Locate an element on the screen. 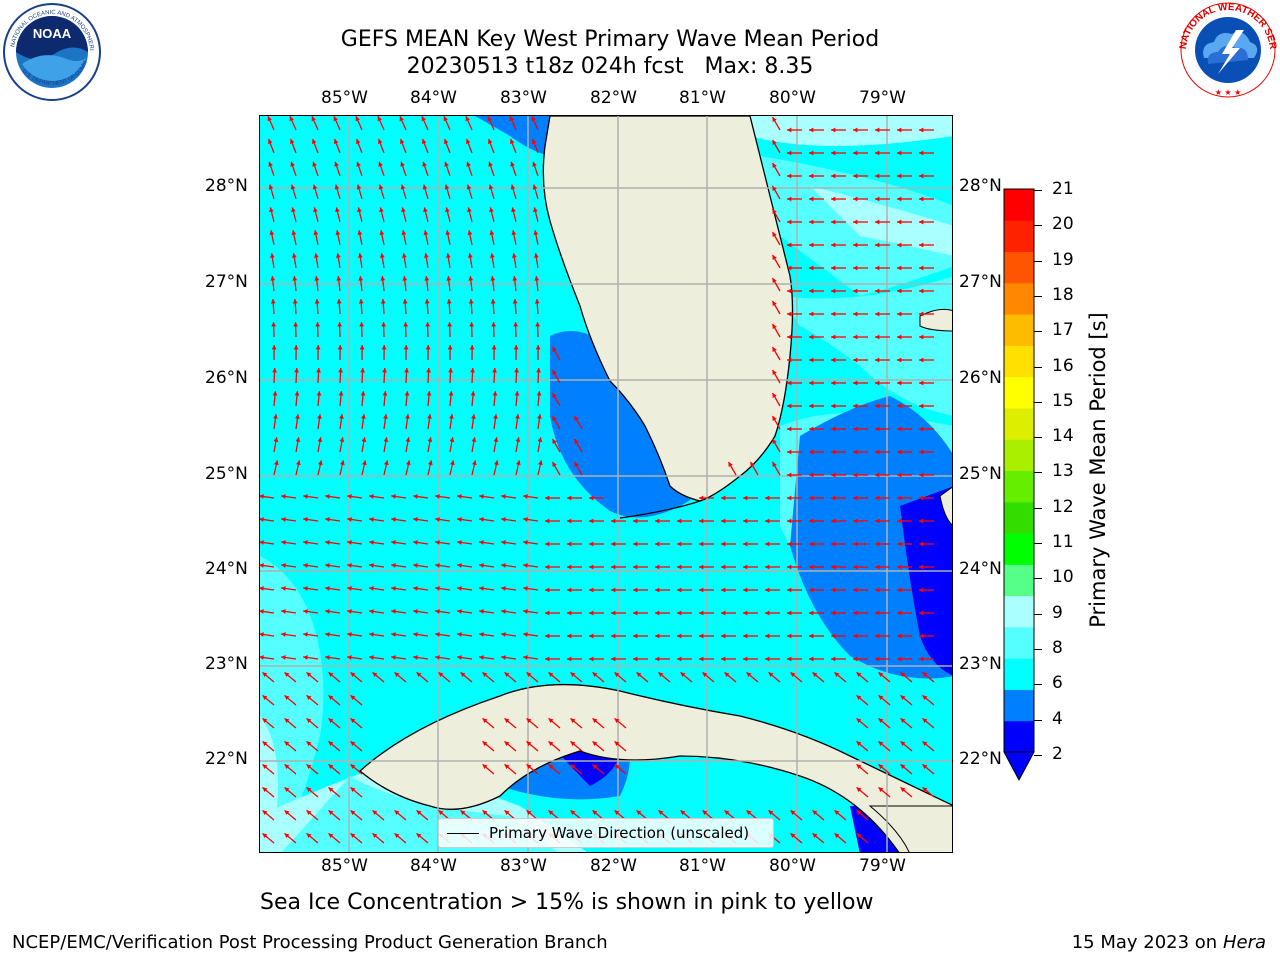 Image resolution: width=1280 pixels, height=960 pixels. colorbar-tick-label: 2 is located at coordinates (1057, 753).